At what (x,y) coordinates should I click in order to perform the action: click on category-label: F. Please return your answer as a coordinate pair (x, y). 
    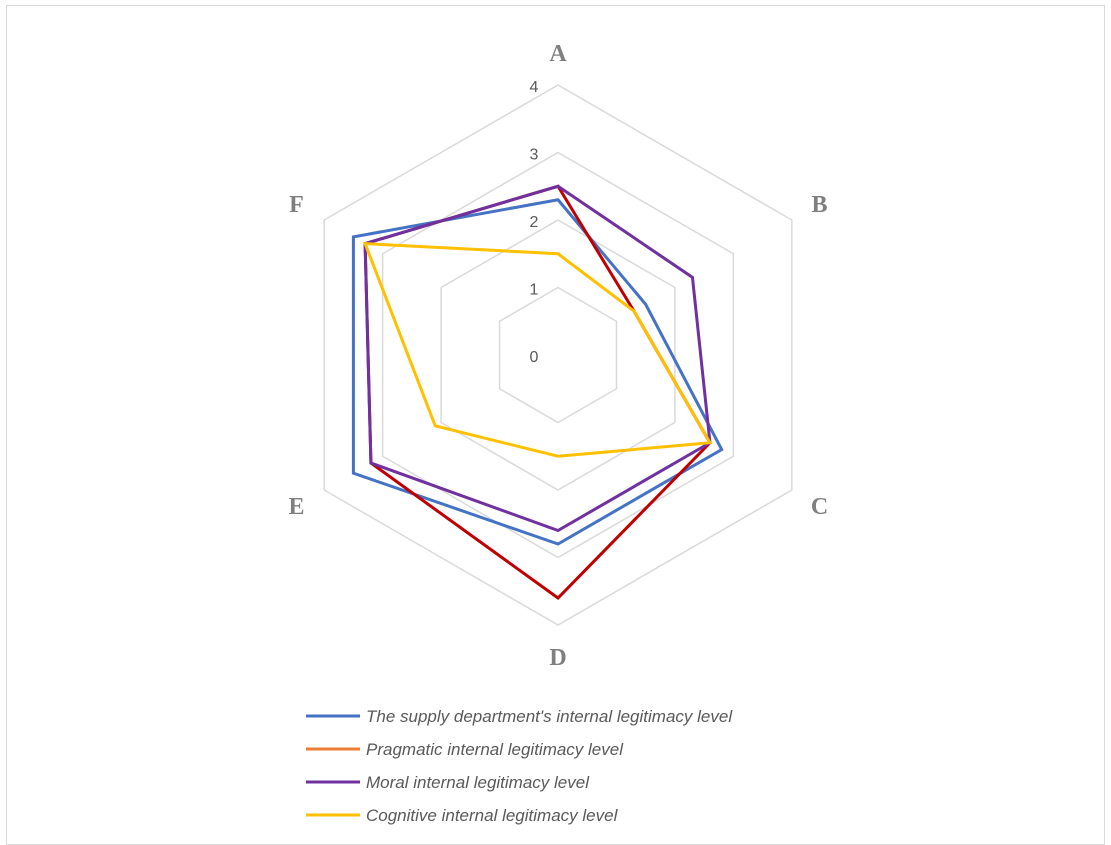
    Looking at the image, I should click on (296, 205).